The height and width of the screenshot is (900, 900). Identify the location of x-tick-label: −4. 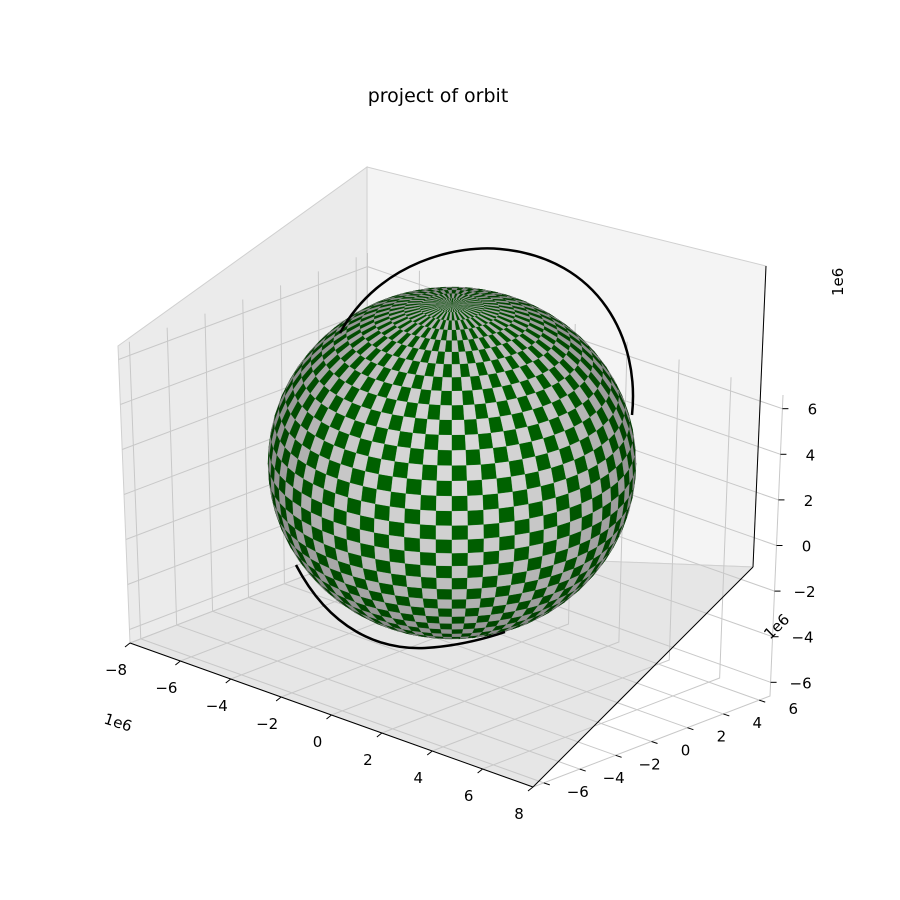
(217, 706).